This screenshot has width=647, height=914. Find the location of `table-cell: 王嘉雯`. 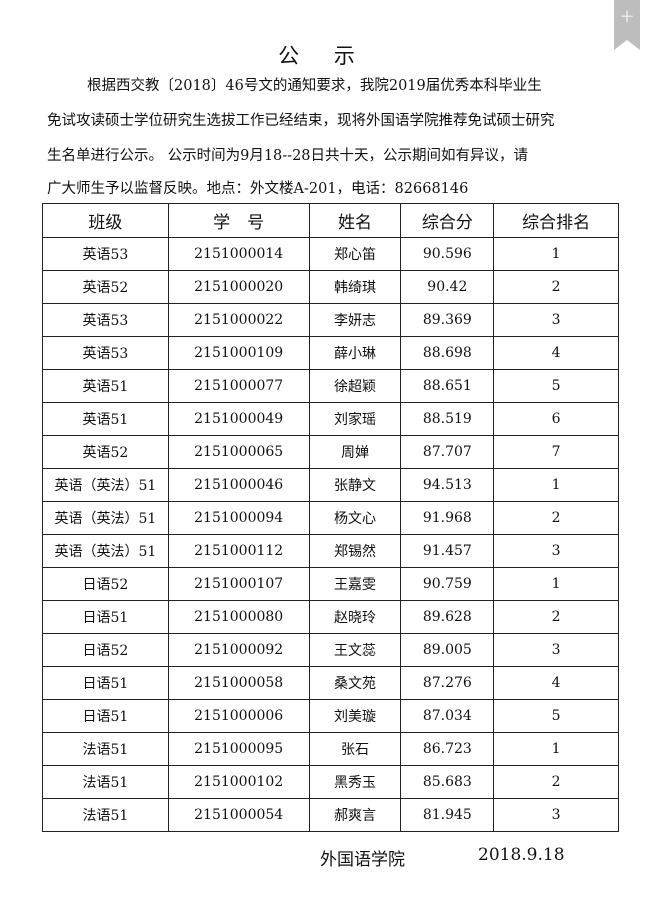

table-cell: 王嘉雯 is located at coordinates (355, 584).